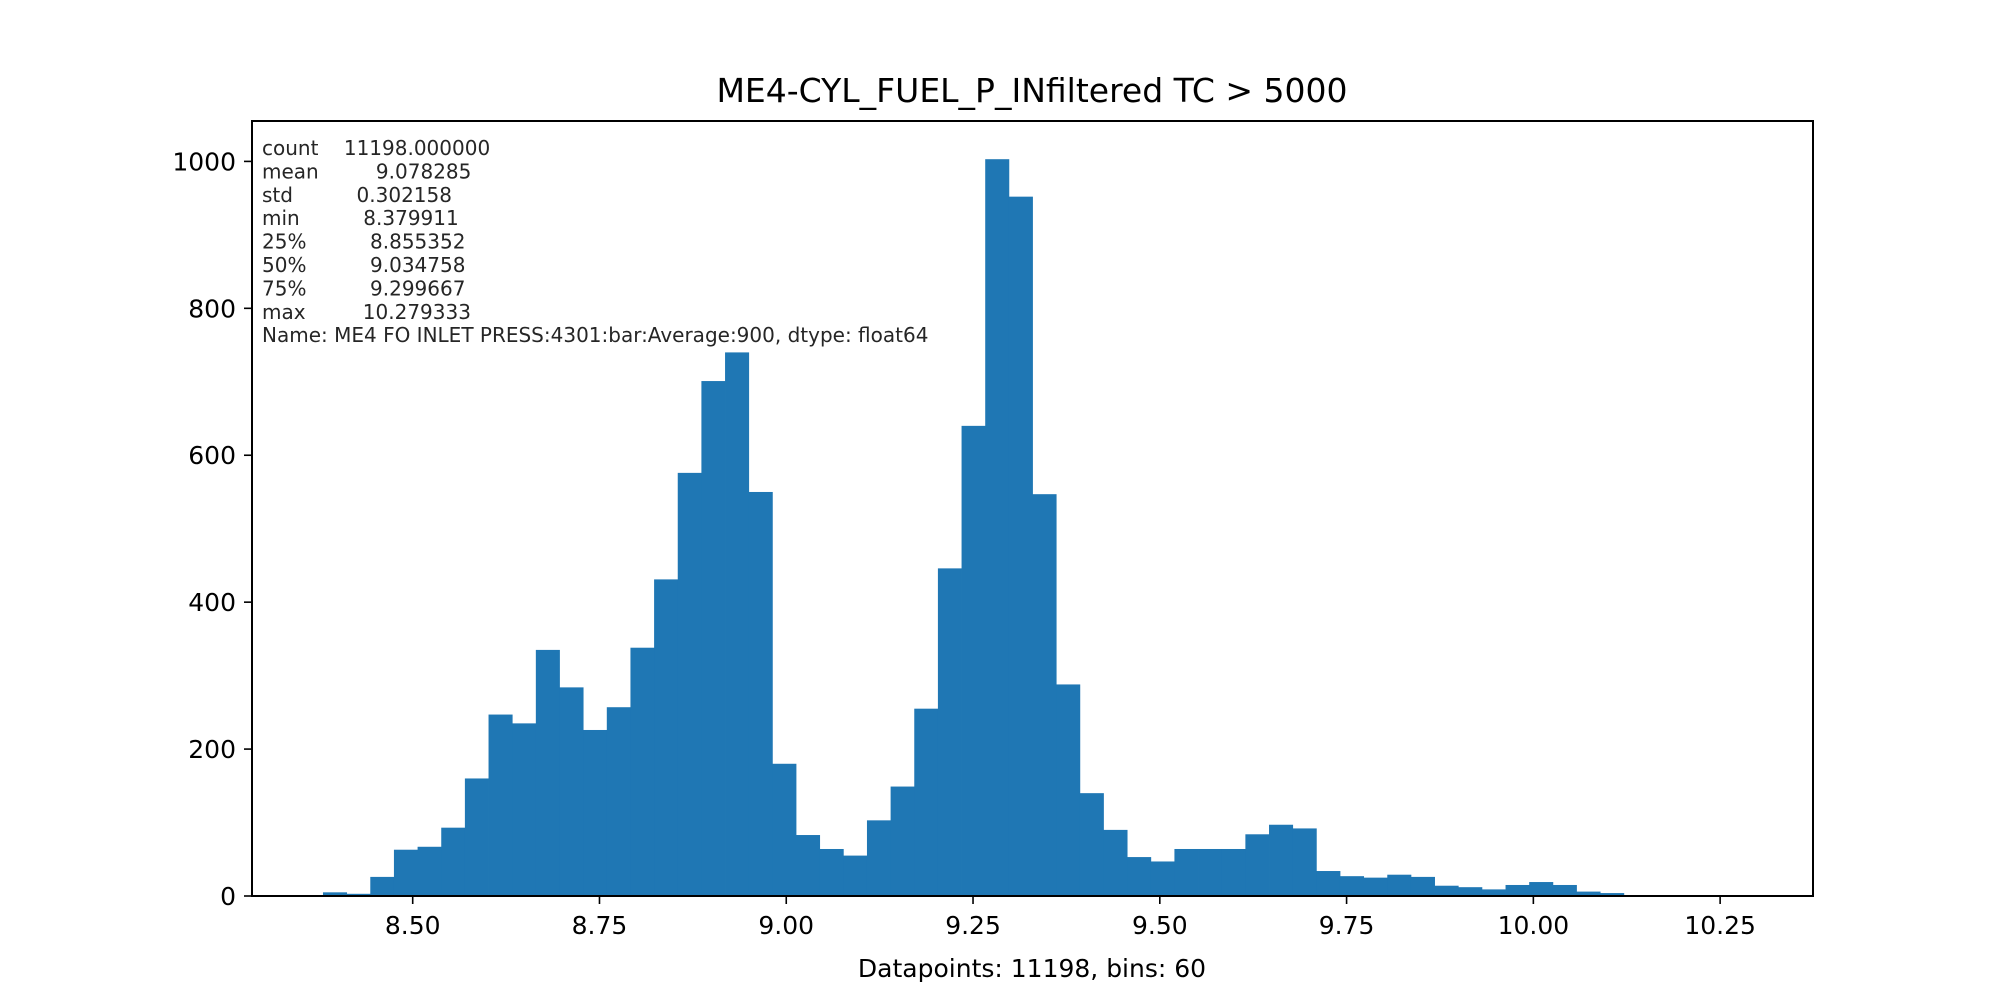  What do you see at coordinates (357, 195) in the screenshot?
I see `stats-line: std 0.302158` at bounding box center [357, 195].